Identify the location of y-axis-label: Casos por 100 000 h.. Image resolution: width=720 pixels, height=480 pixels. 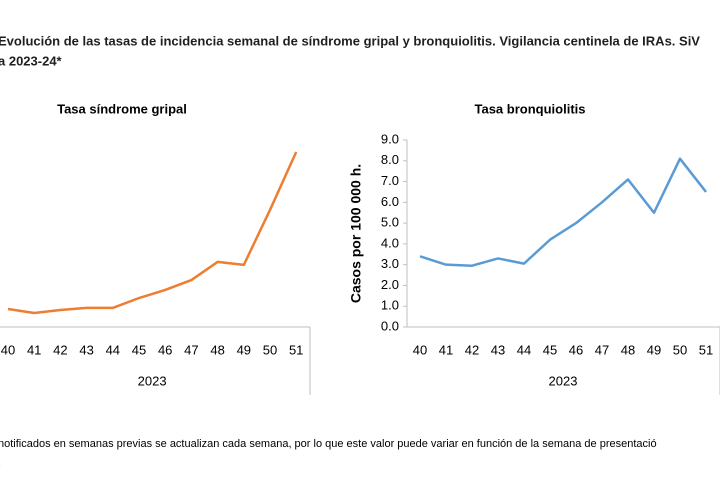
(356, 233).